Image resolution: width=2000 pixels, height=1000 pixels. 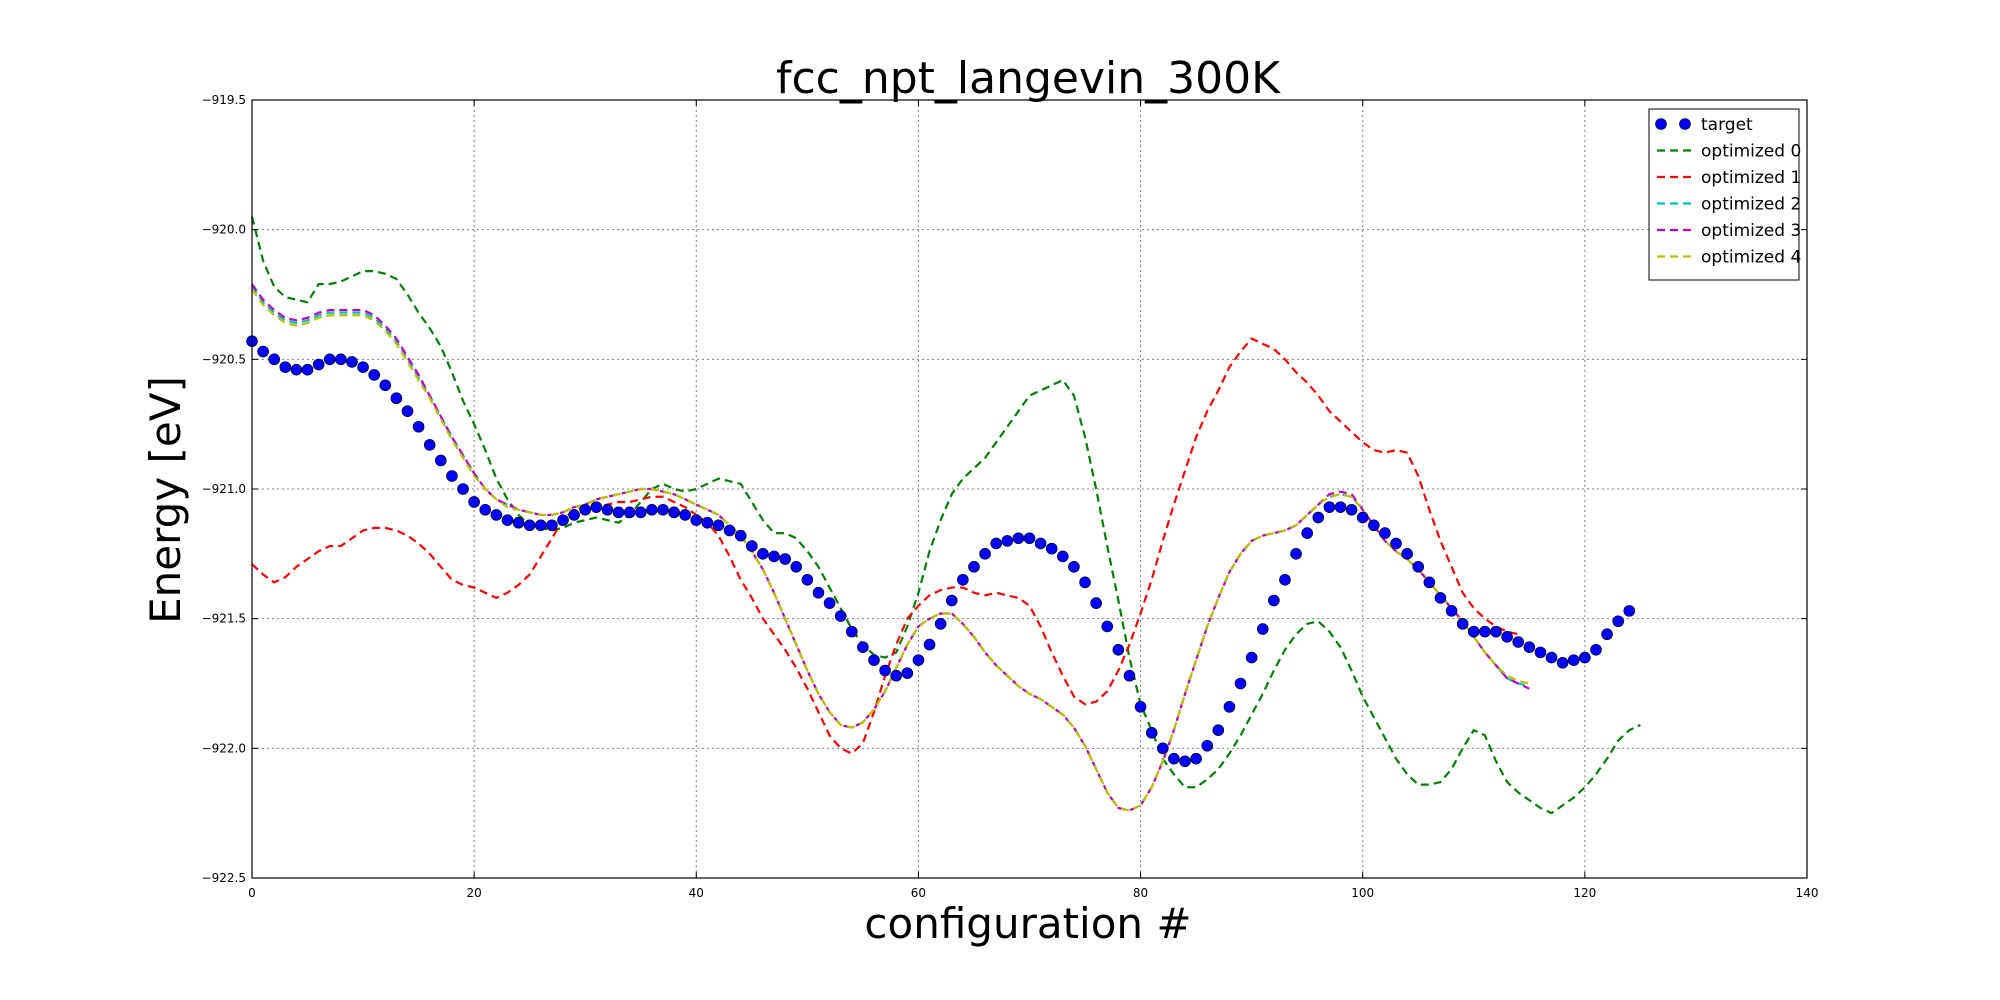 I want to click on legend-box, so click(x=1724, y=194).